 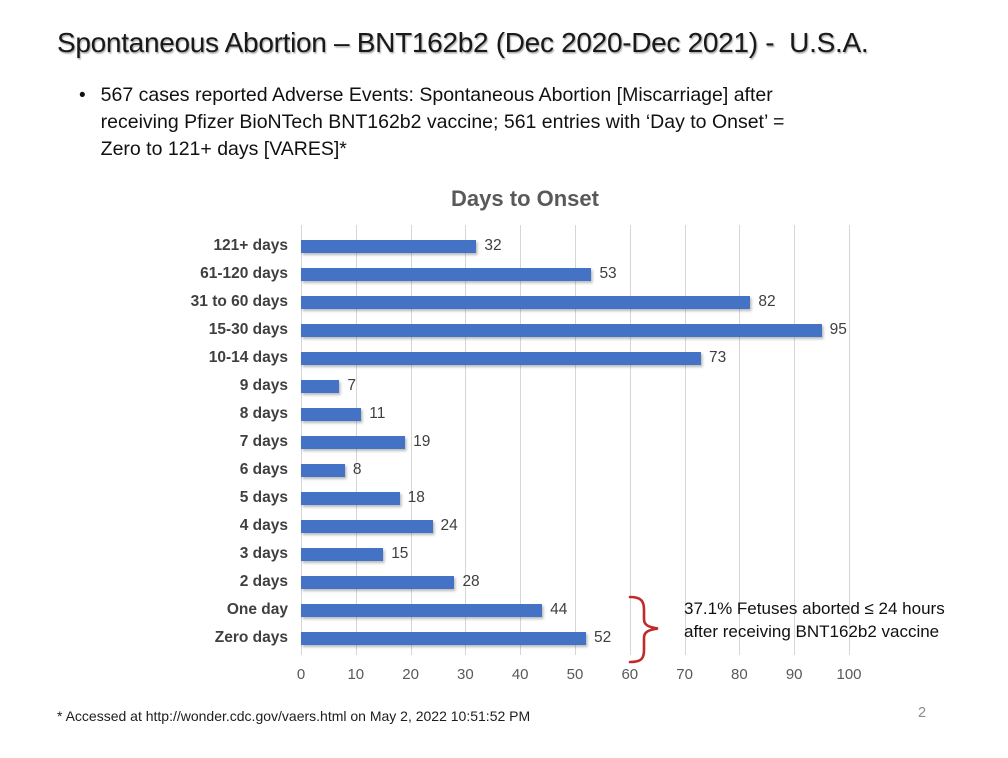 I want to click on bar-value-label: 15, so click(x=400, y=553).